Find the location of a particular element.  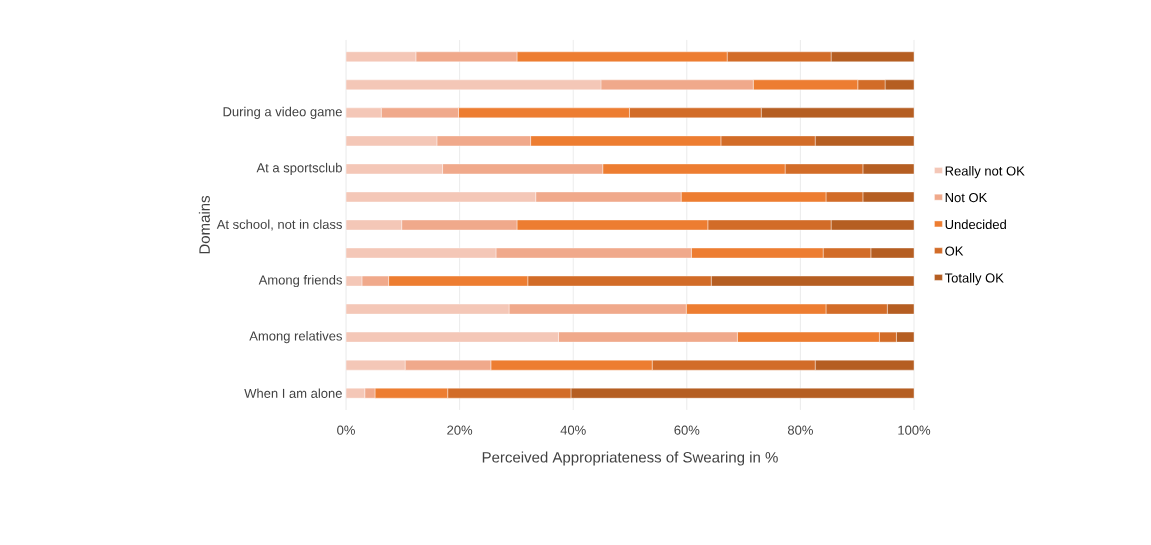

legend-label: Undecided is located at coordinates (975, 224).